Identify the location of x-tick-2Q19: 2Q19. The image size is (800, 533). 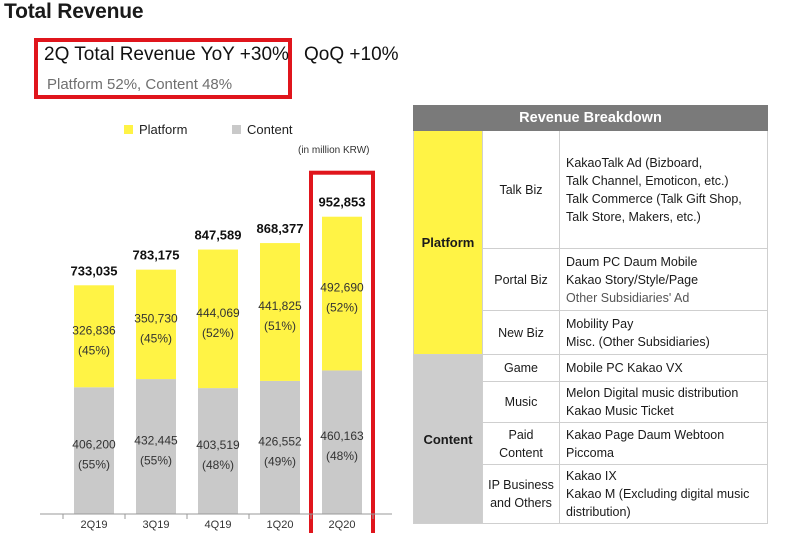
(94, 525).